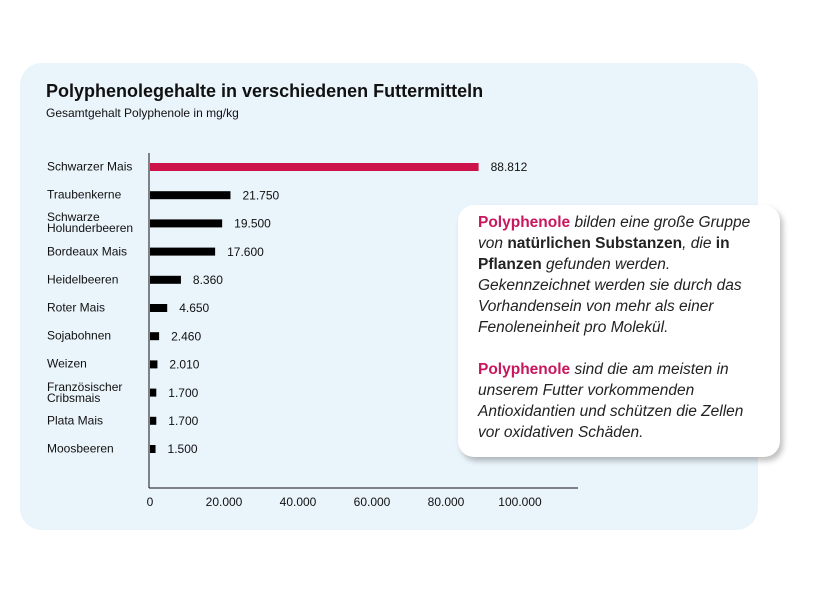 This screenshot has height=600, width=820. I want to click on value-label: 21.750, so click(260, 195).